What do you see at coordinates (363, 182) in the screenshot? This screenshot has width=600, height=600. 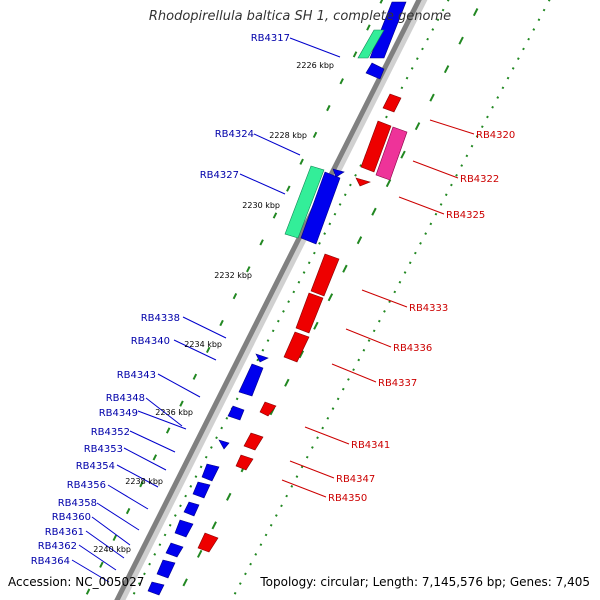 I see `gene-arrow-red` at bounding box center [363, 182].